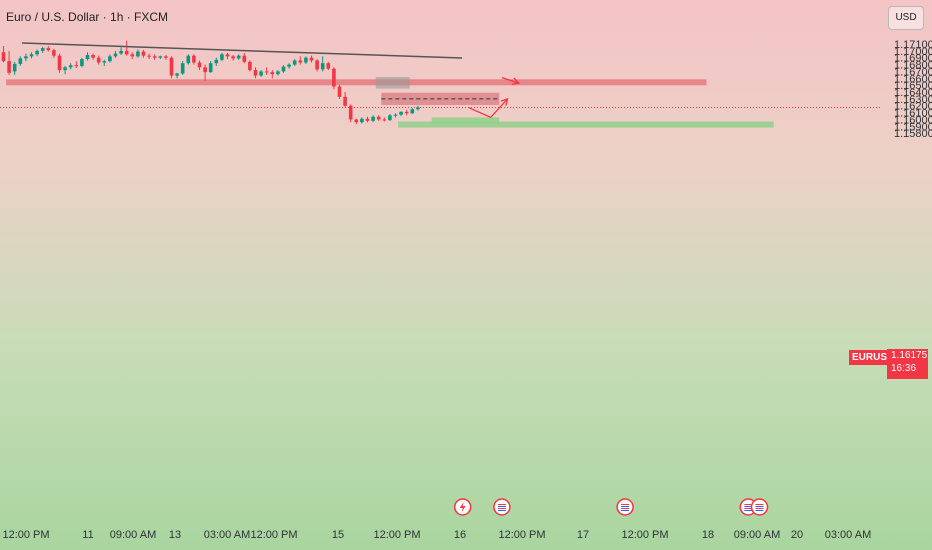 This screenshot has height=550, width=932. What do you see at coordinates (708, 535) in the screenshot?
I see `time-tick-label: 18` at bounding box center [708, 535].